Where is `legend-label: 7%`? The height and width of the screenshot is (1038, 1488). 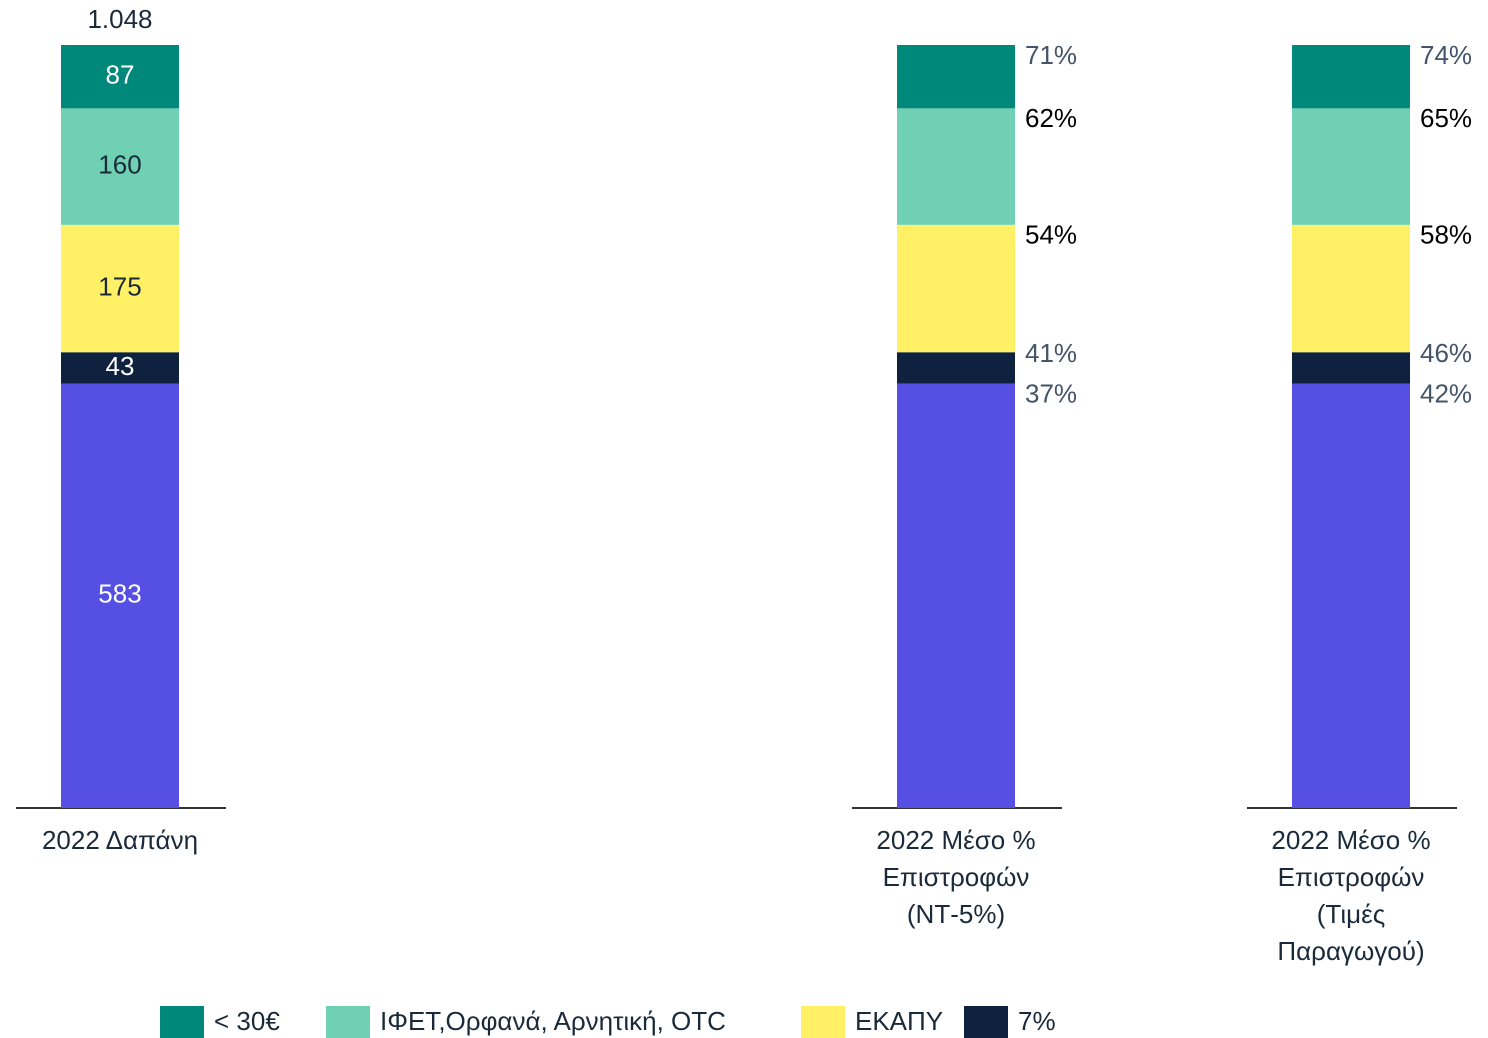 legend-label: 7% is located at coordinates (1037, 1021).